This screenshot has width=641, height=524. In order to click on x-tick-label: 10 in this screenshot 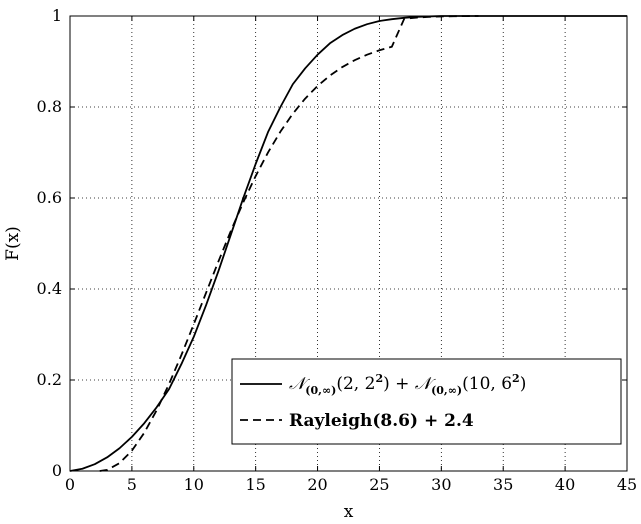, I will do `click(194, 484)`.